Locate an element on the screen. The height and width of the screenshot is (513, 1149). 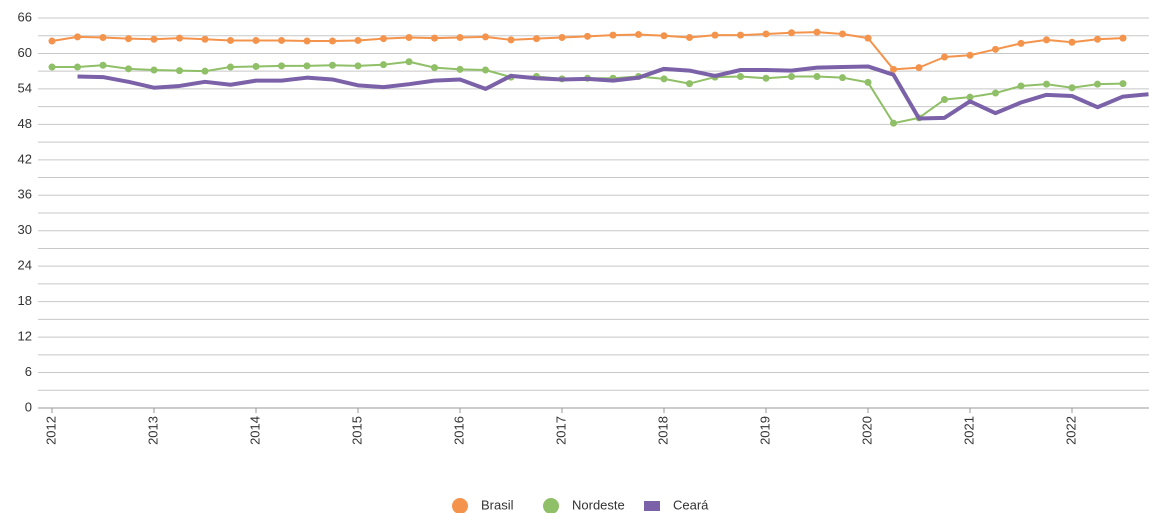
legend-label: Ceará is located at coordinates (691, 504).